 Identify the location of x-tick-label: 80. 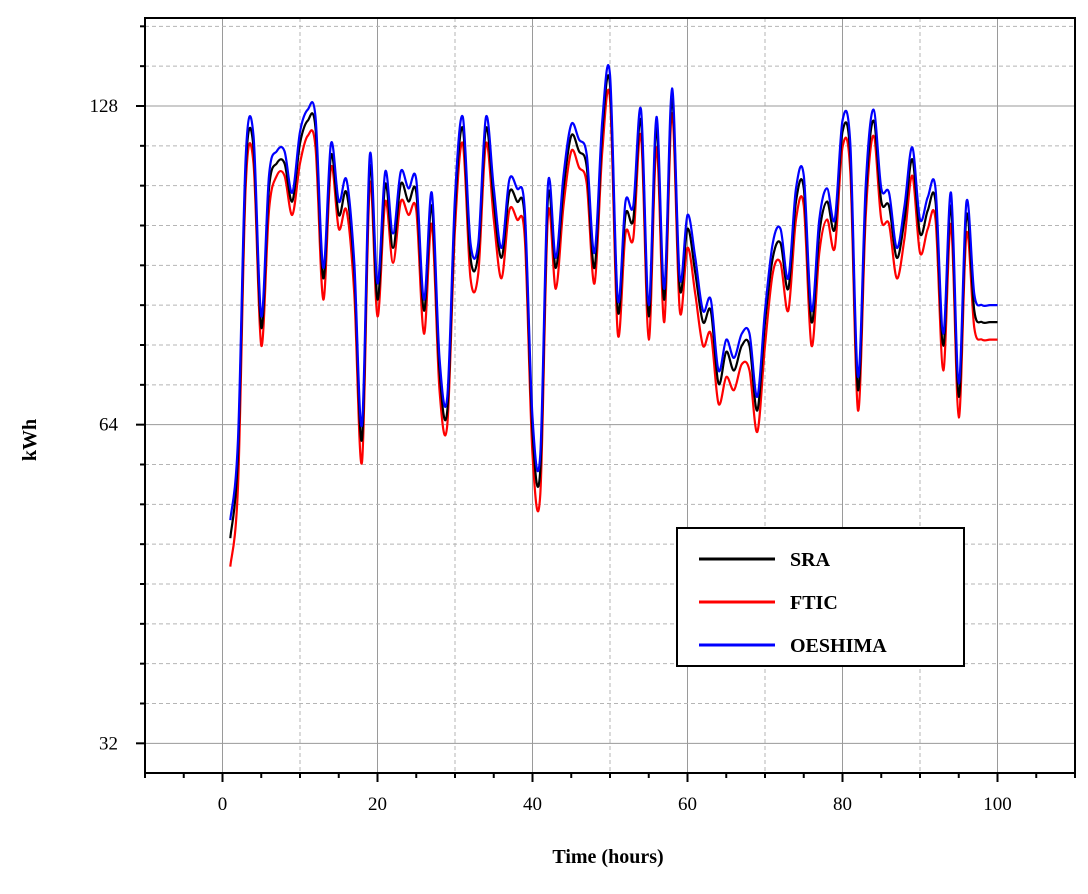
(842, 804).